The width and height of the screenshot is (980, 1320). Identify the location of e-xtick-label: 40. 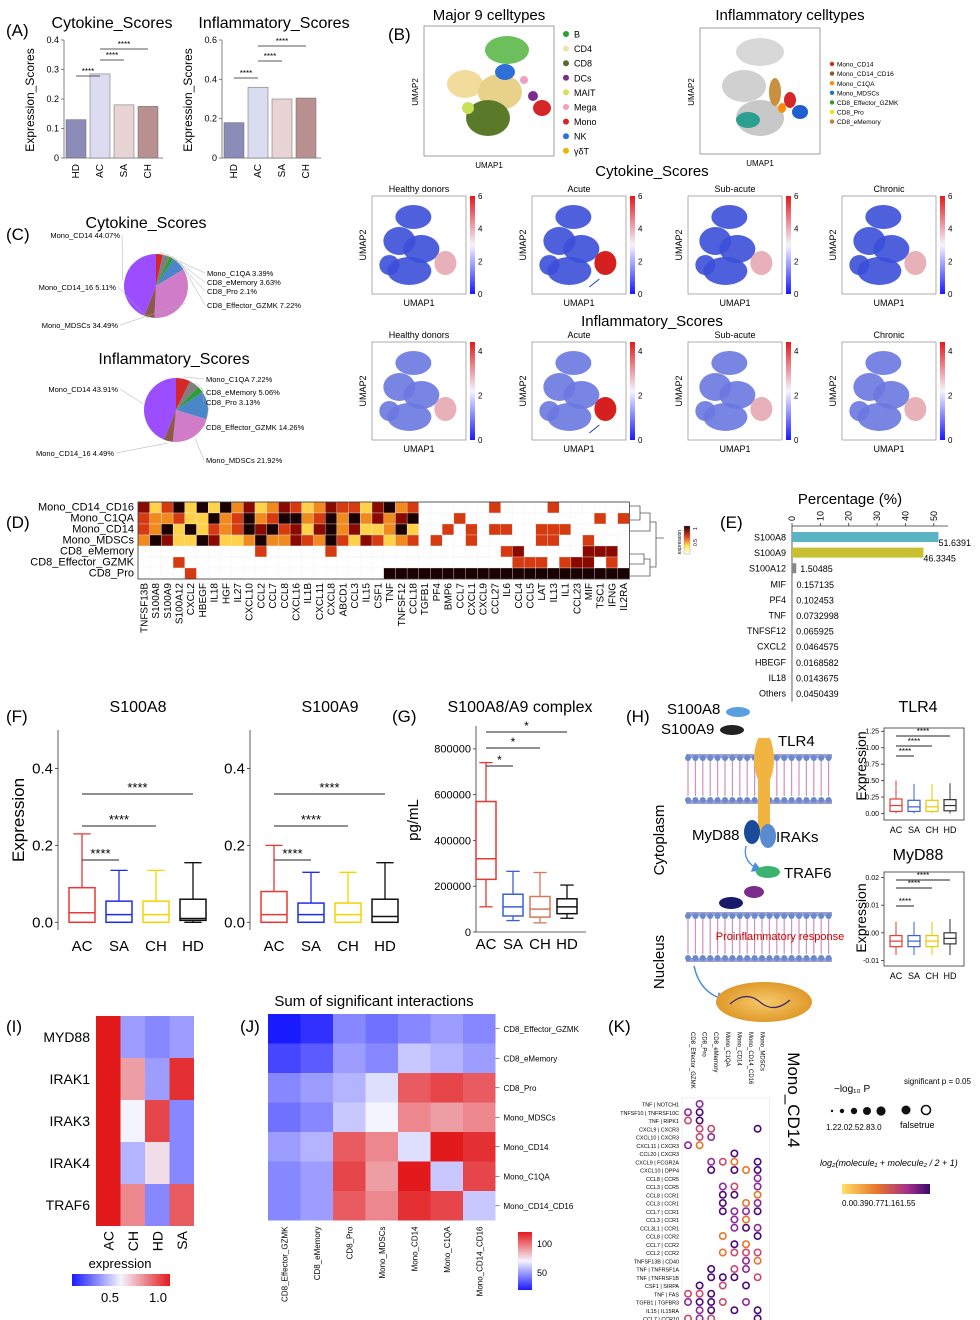
(905, 516).